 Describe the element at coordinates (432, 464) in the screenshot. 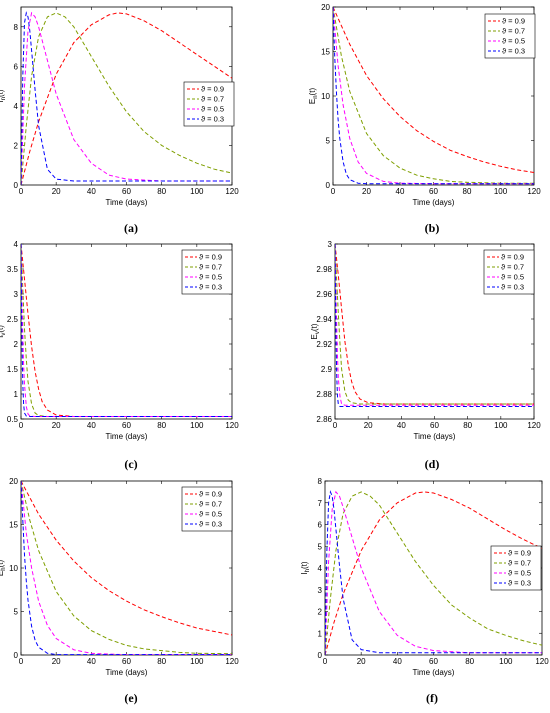

I see `panel-label: (d)` at that location.